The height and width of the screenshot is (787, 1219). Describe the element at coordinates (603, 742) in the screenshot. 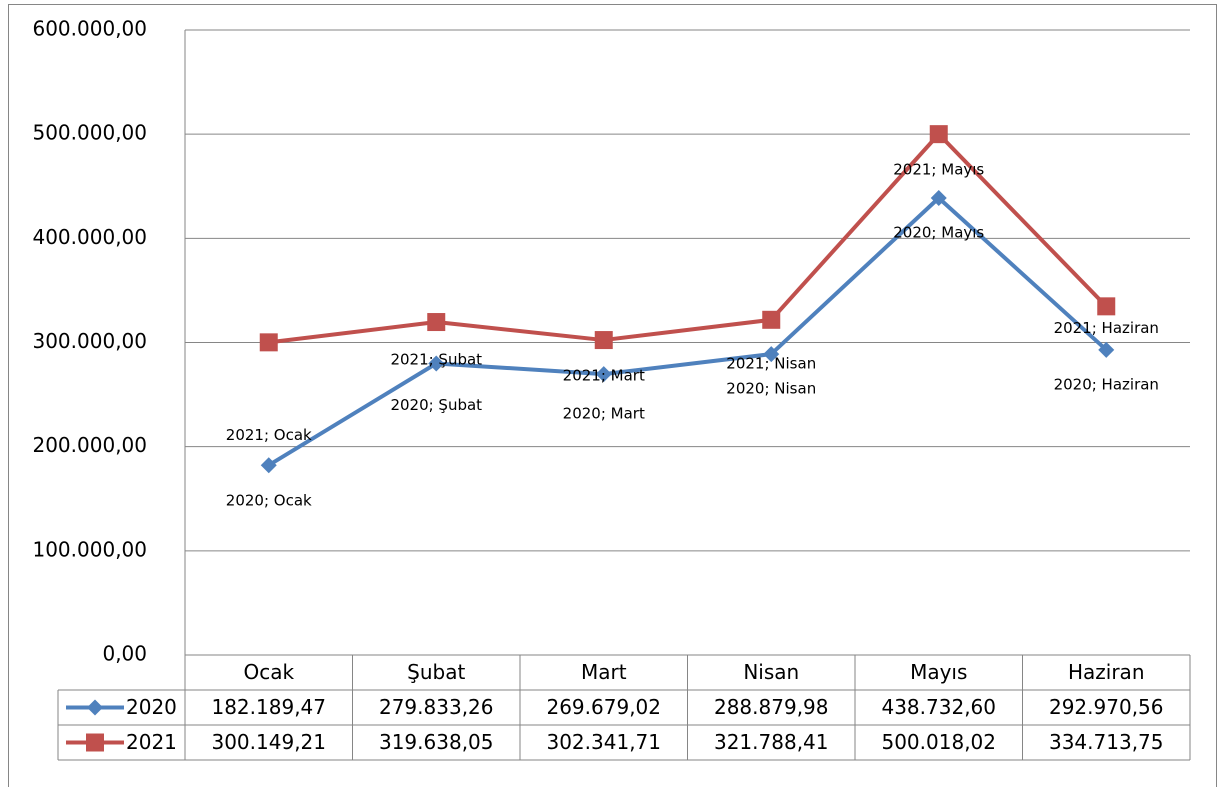

I see `table-value: 302.341,71` at that location.